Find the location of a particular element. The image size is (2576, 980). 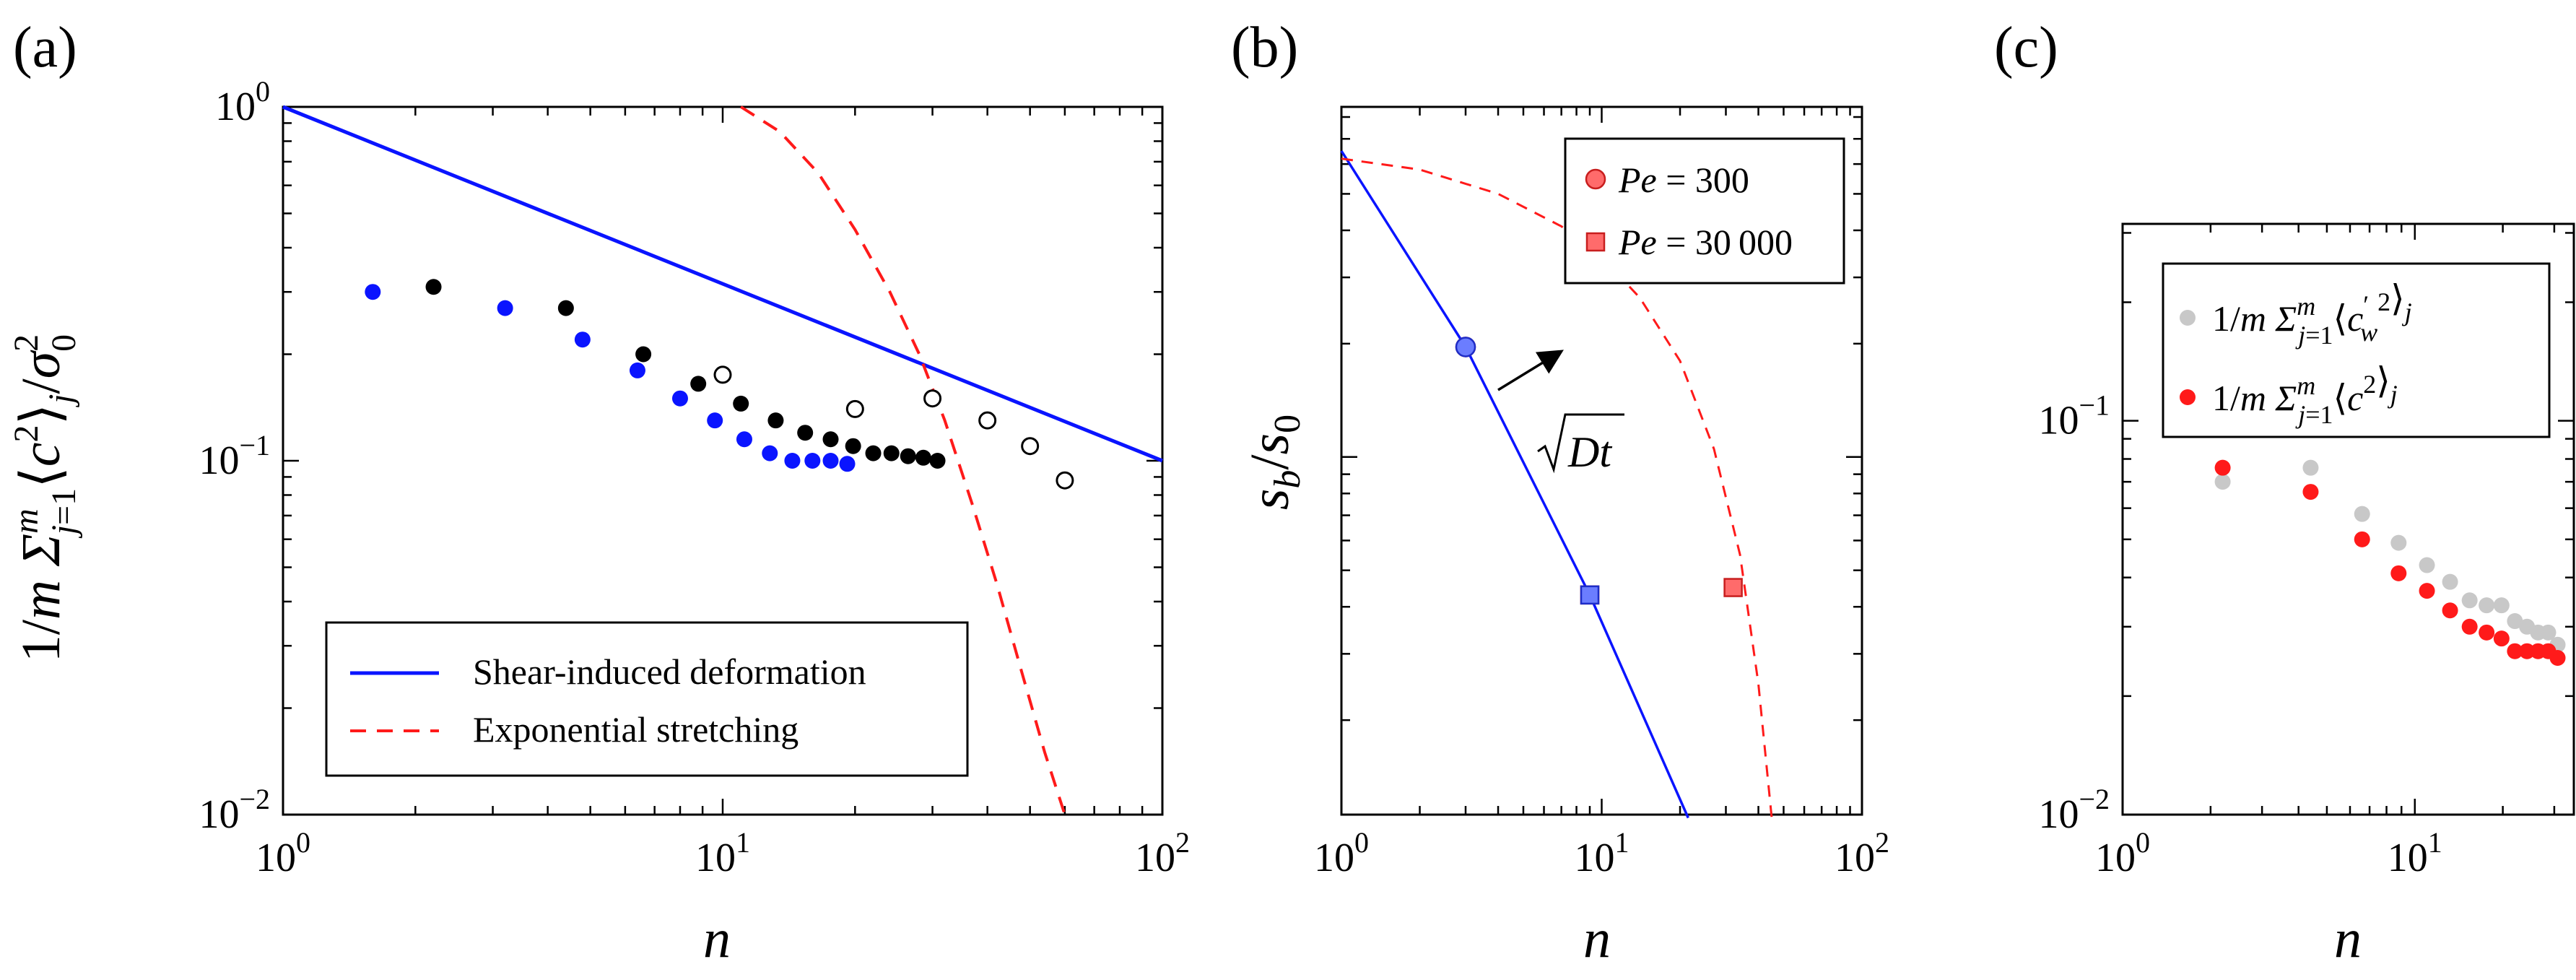

legend-label-exponential: Exponential stretching is located at coordinates (636, 729).